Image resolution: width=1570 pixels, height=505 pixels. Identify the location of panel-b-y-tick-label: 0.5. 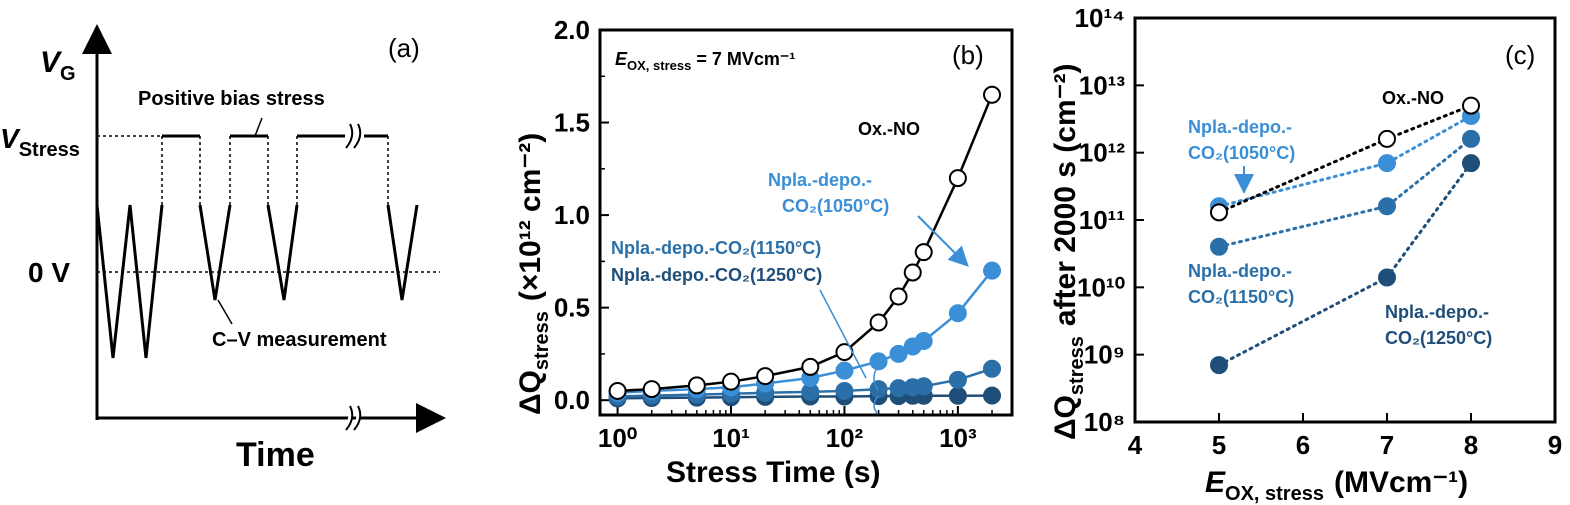
(572, 308).